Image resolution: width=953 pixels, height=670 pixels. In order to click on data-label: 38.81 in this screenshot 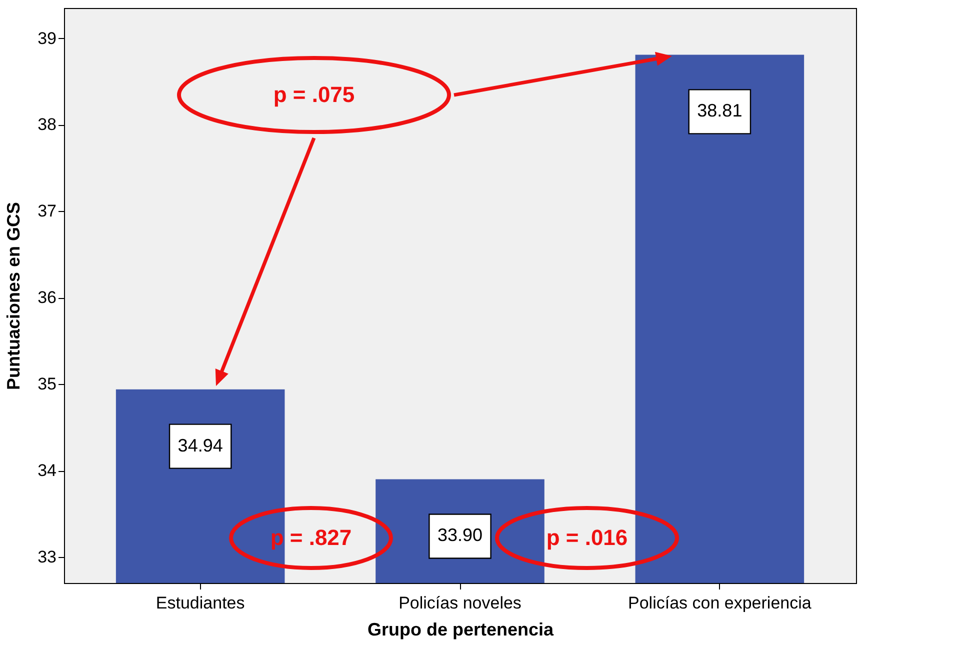, I will do `click(719, 110)`.